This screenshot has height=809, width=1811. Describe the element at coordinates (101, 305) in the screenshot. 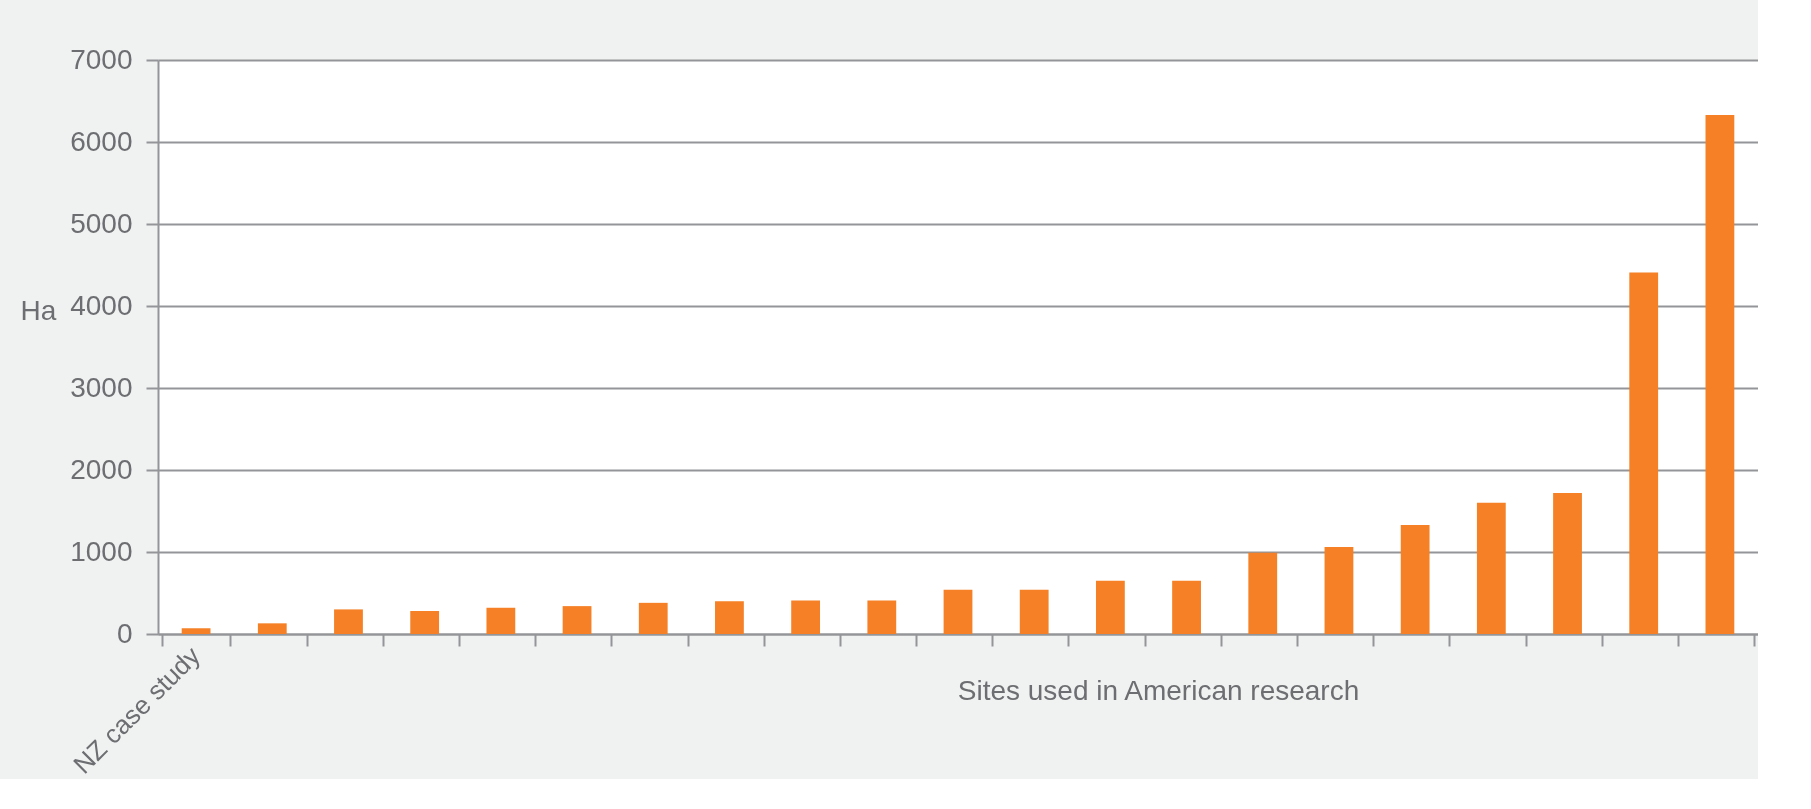

I see `y-tick-label: 4000` at that location.